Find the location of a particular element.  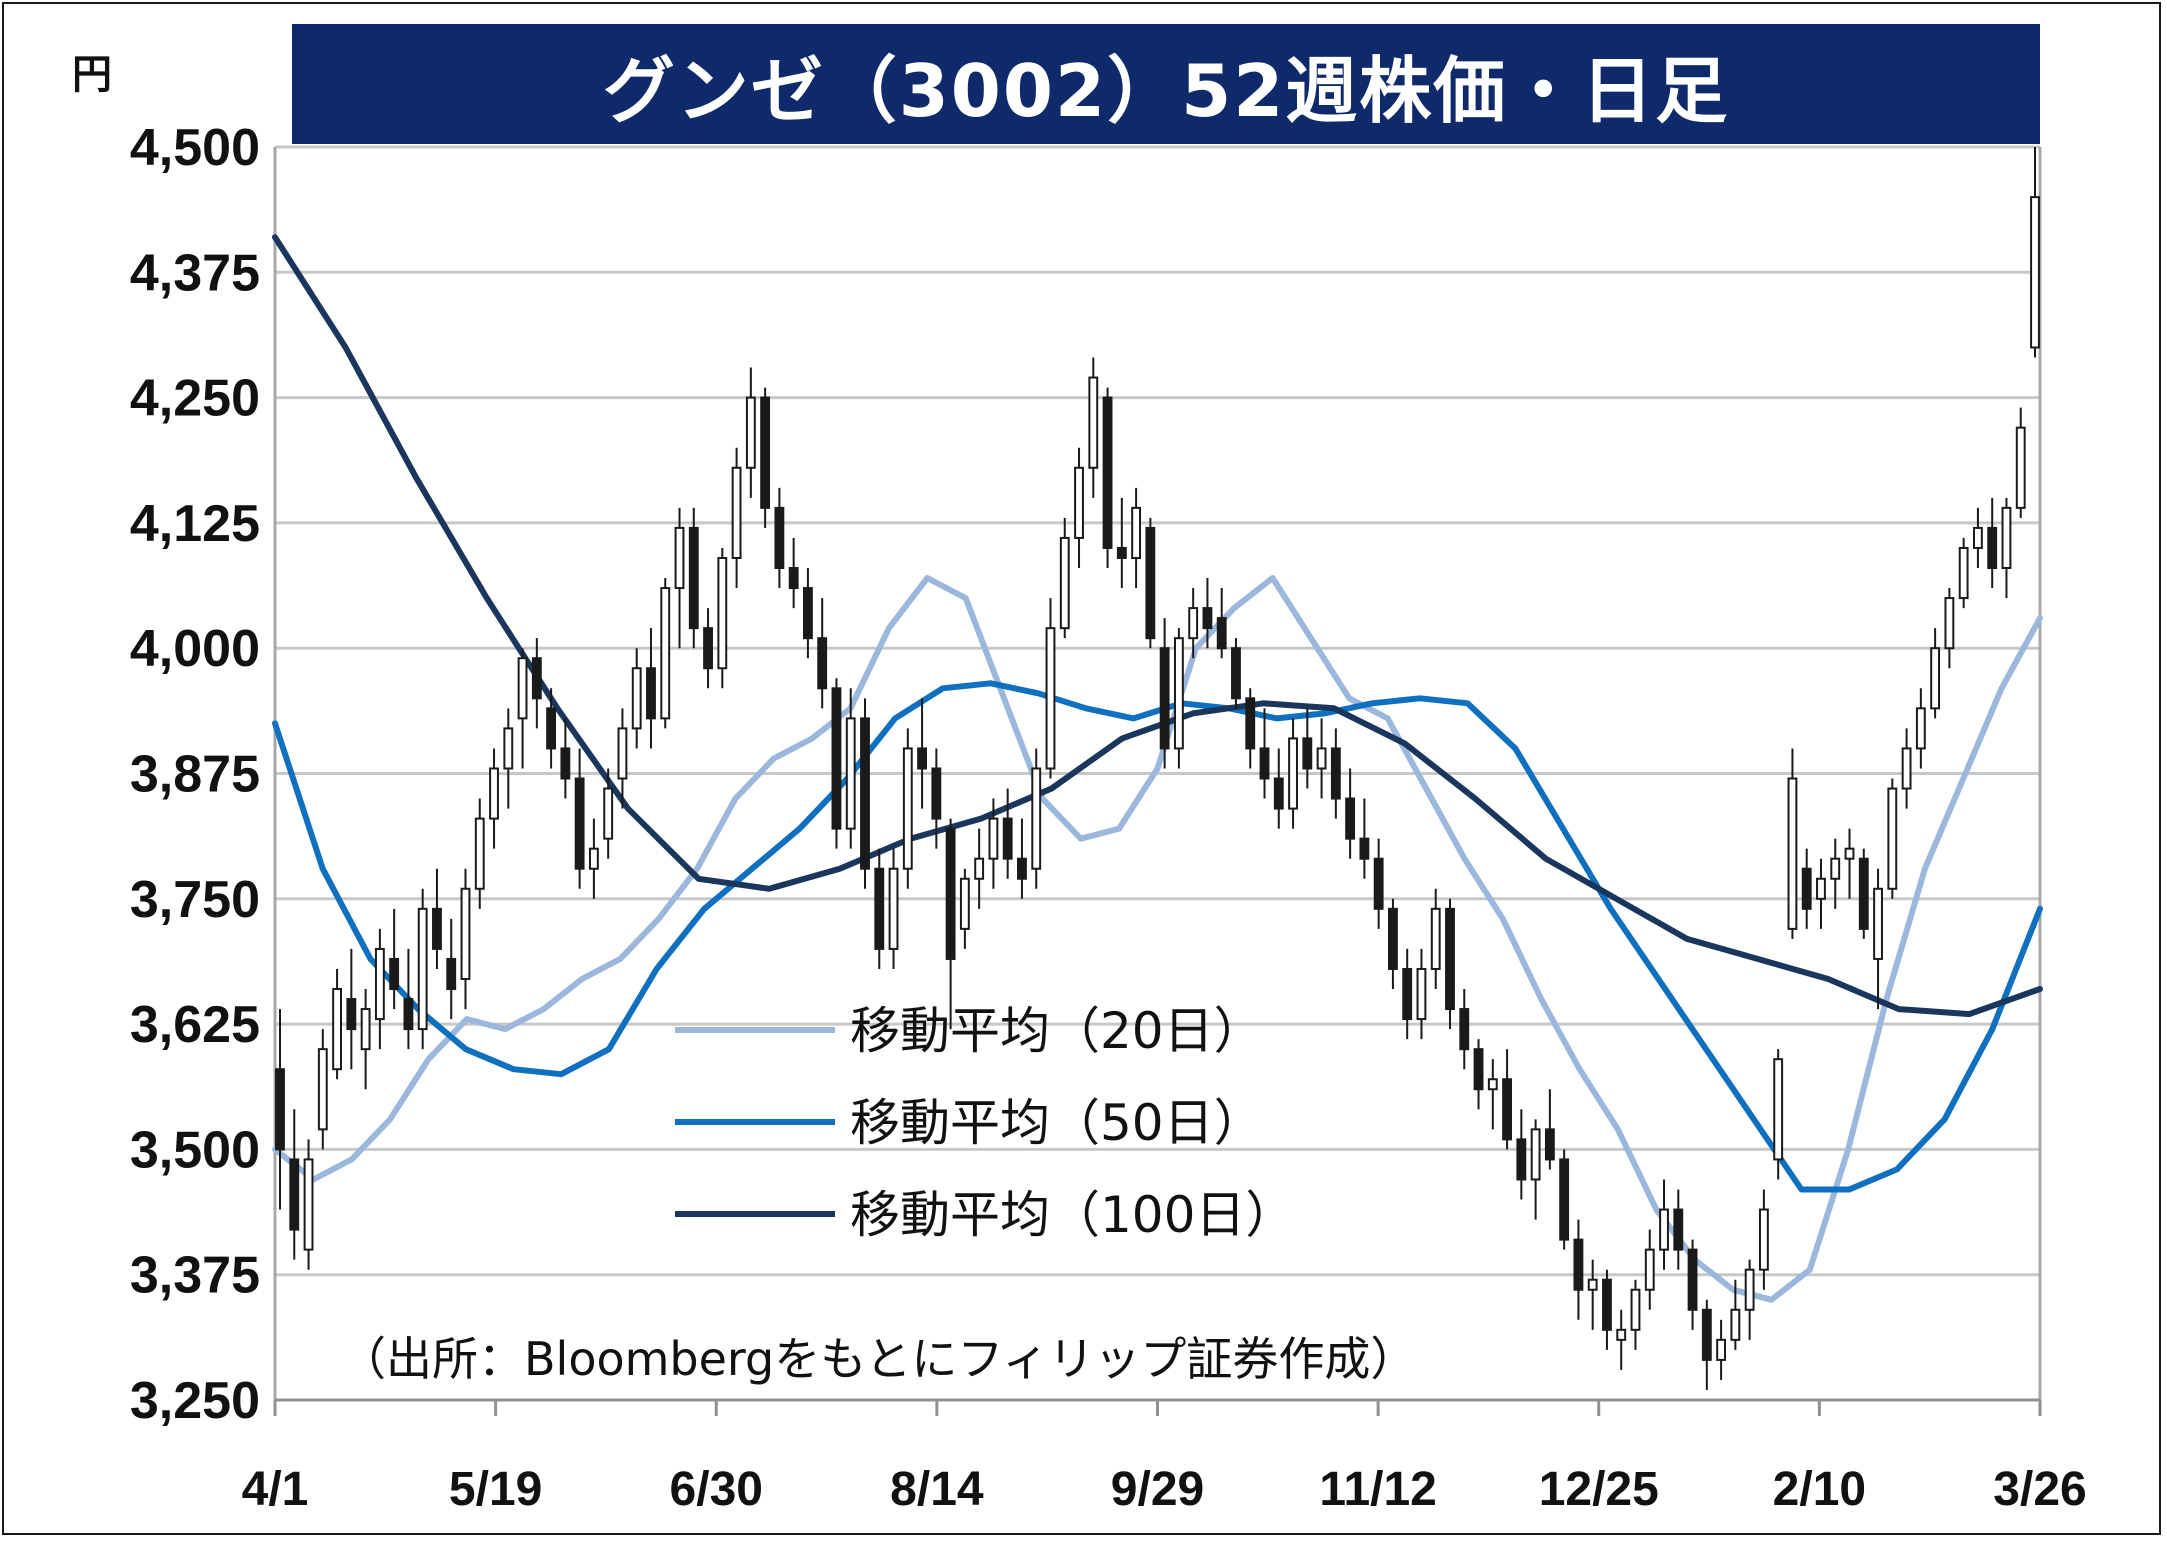

chart-title: グンゼ（3002）52週株価・日足 is located at coordinates (1166, 84).